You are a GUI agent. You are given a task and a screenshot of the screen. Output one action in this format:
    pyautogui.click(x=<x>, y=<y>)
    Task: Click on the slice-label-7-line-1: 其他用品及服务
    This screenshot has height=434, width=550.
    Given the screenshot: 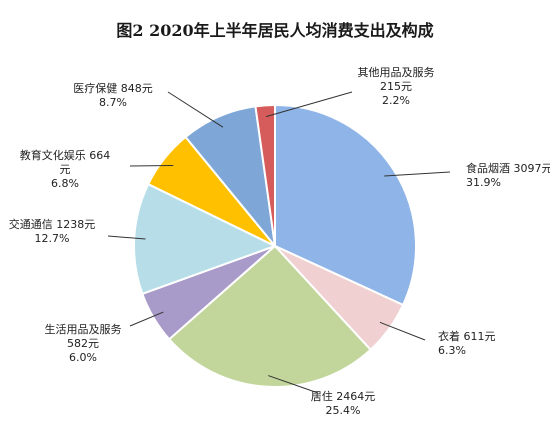 What is the action you would take?
    pyautogui.click(x=396, y=72)
    